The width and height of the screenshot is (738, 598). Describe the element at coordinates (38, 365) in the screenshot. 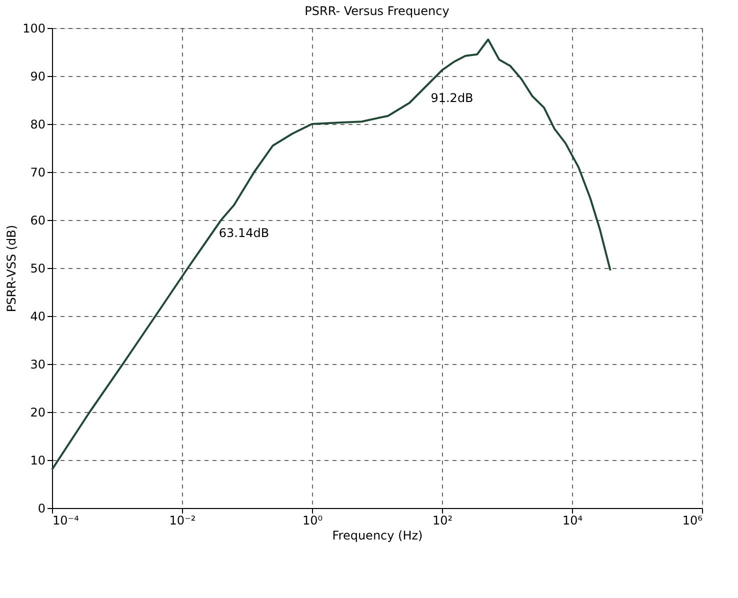

I see `y-tick-label: 30` at that location.